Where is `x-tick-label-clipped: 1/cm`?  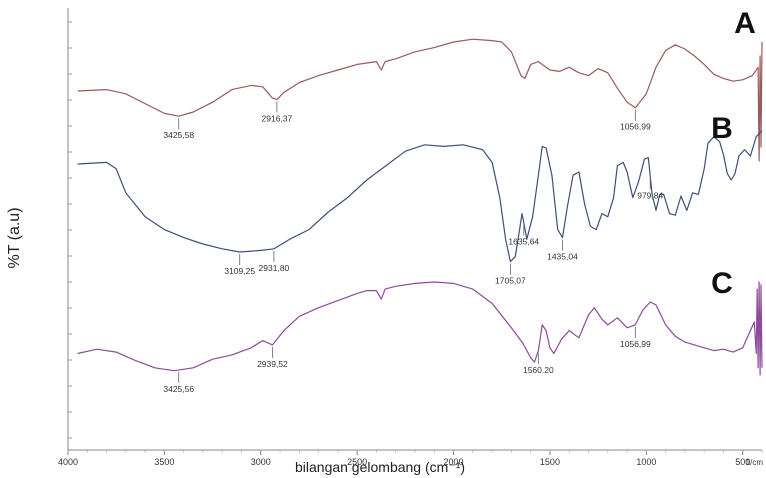
x-tick-label-clipped: 1/cm is located at coordinates (755, 462).